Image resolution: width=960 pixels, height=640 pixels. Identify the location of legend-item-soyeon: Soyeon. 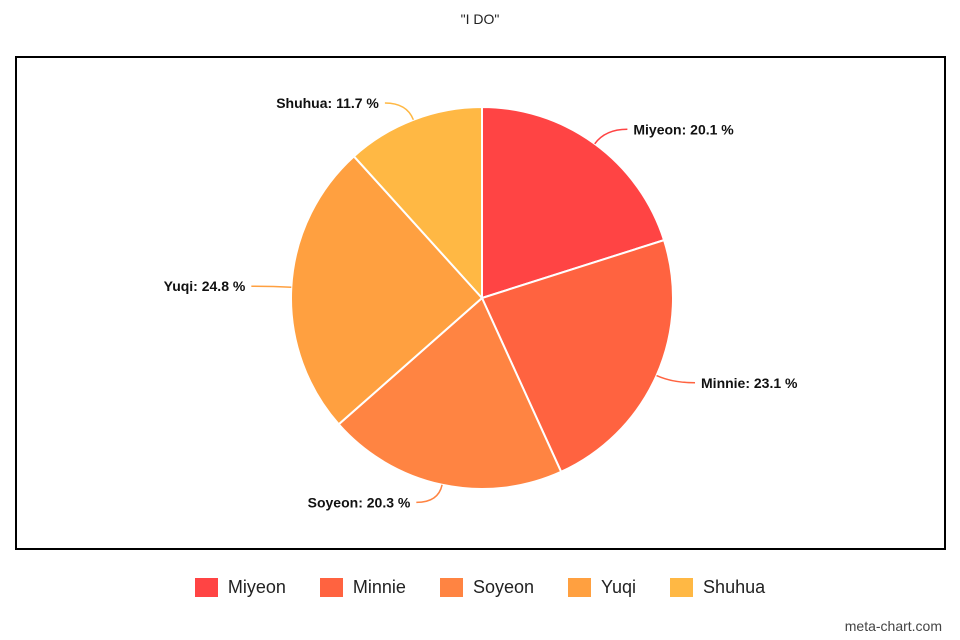
(486, 587).